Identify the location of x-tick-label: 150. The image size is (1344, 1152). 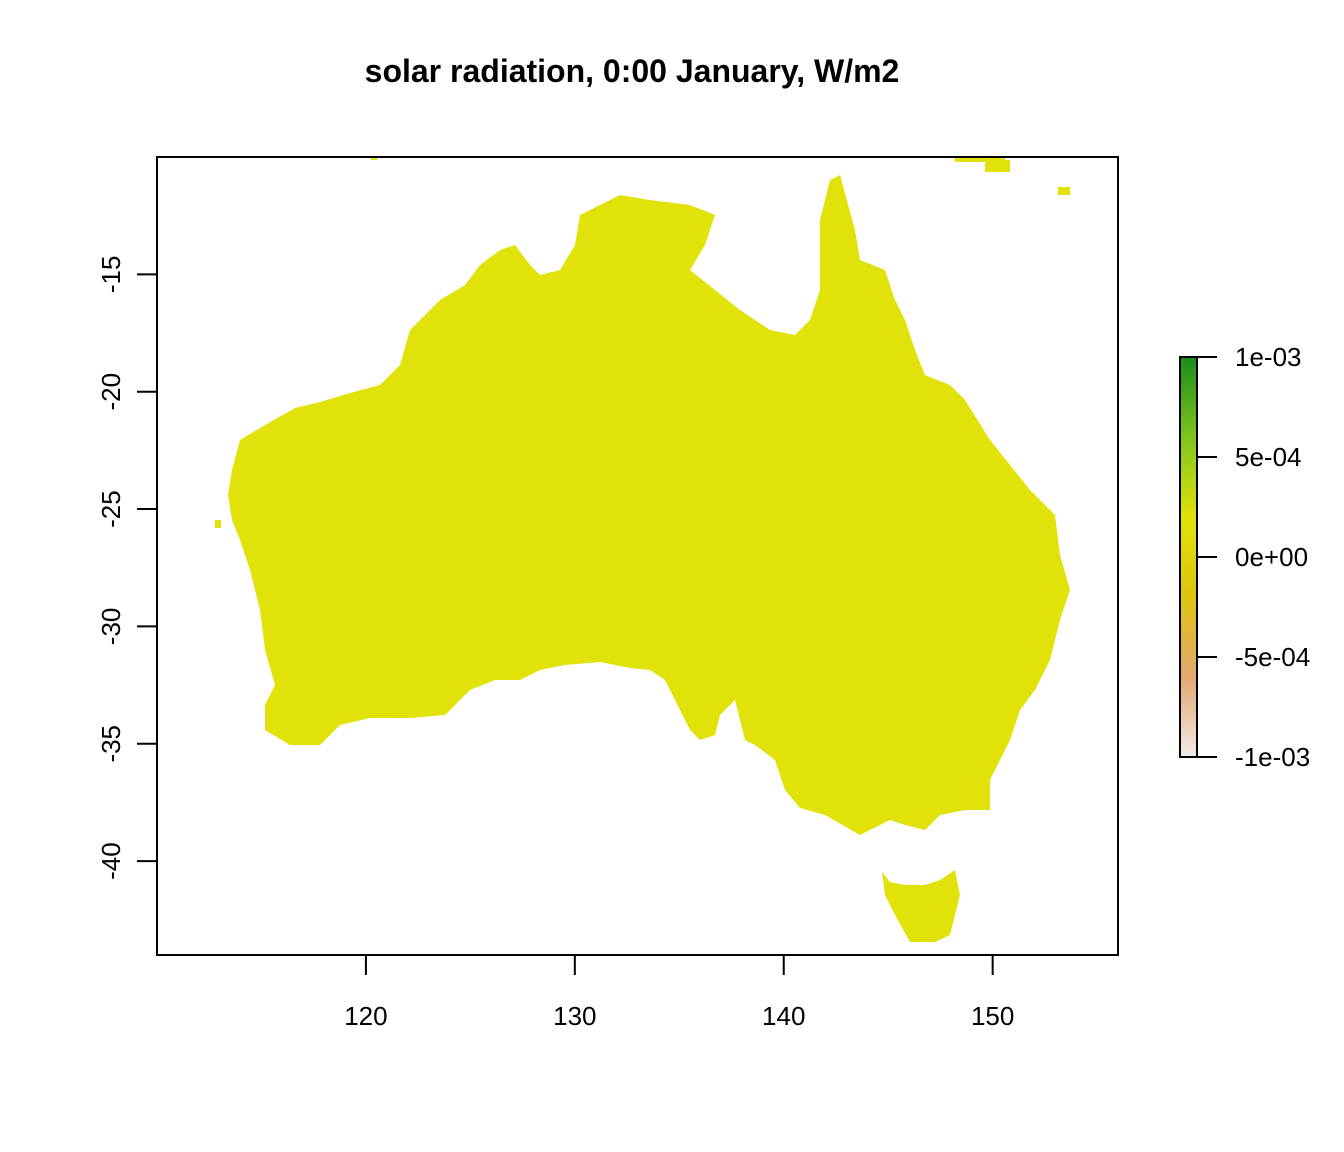
(992, 1016).